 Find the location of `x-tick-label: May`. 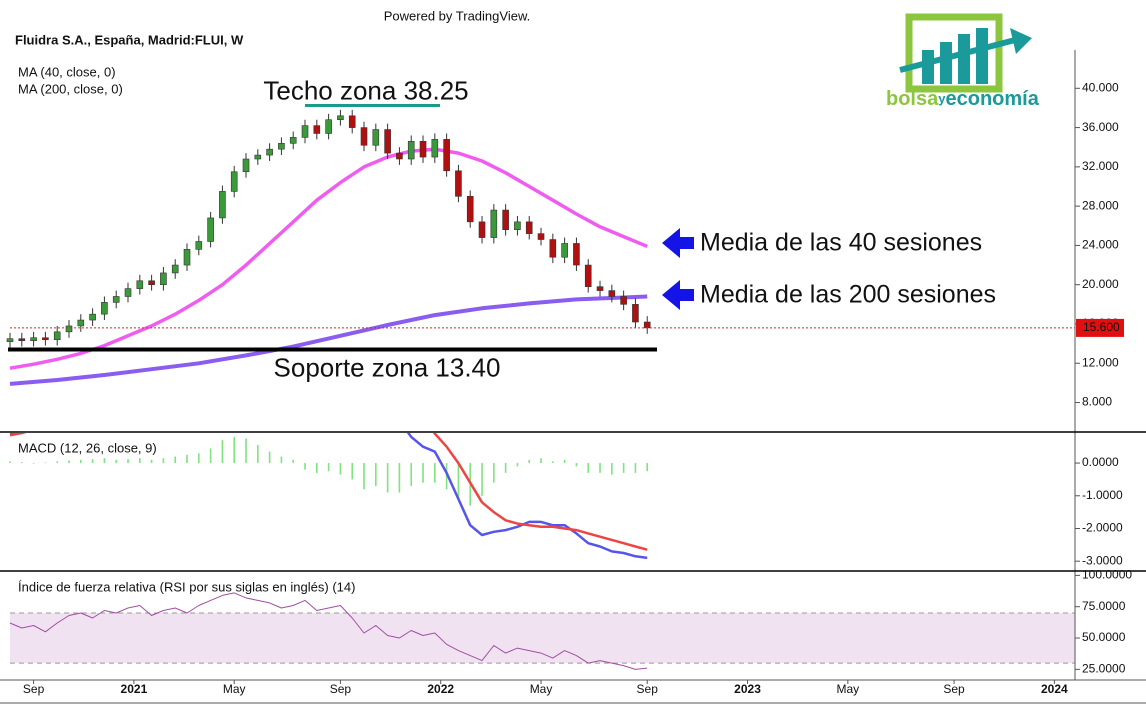

x-tick-label: May is located at coordinates (848, 689).